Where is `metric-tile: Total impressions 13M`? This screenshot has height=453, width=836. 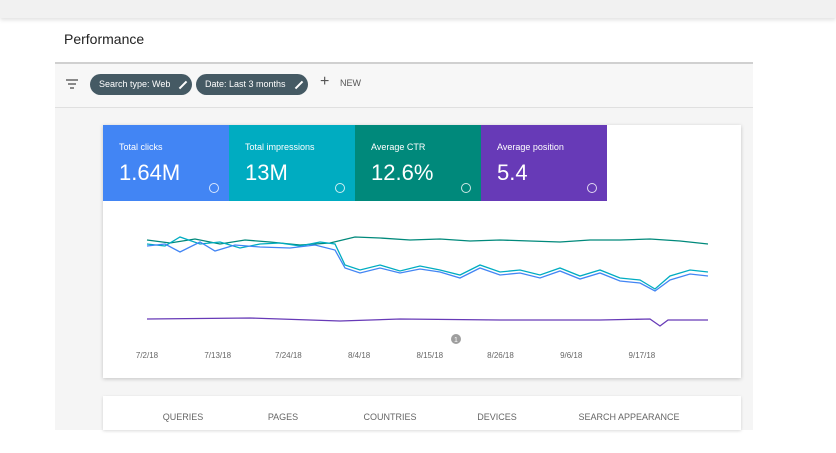 metric-tile: Total impressions 13M is located at coordinates (292, 163).